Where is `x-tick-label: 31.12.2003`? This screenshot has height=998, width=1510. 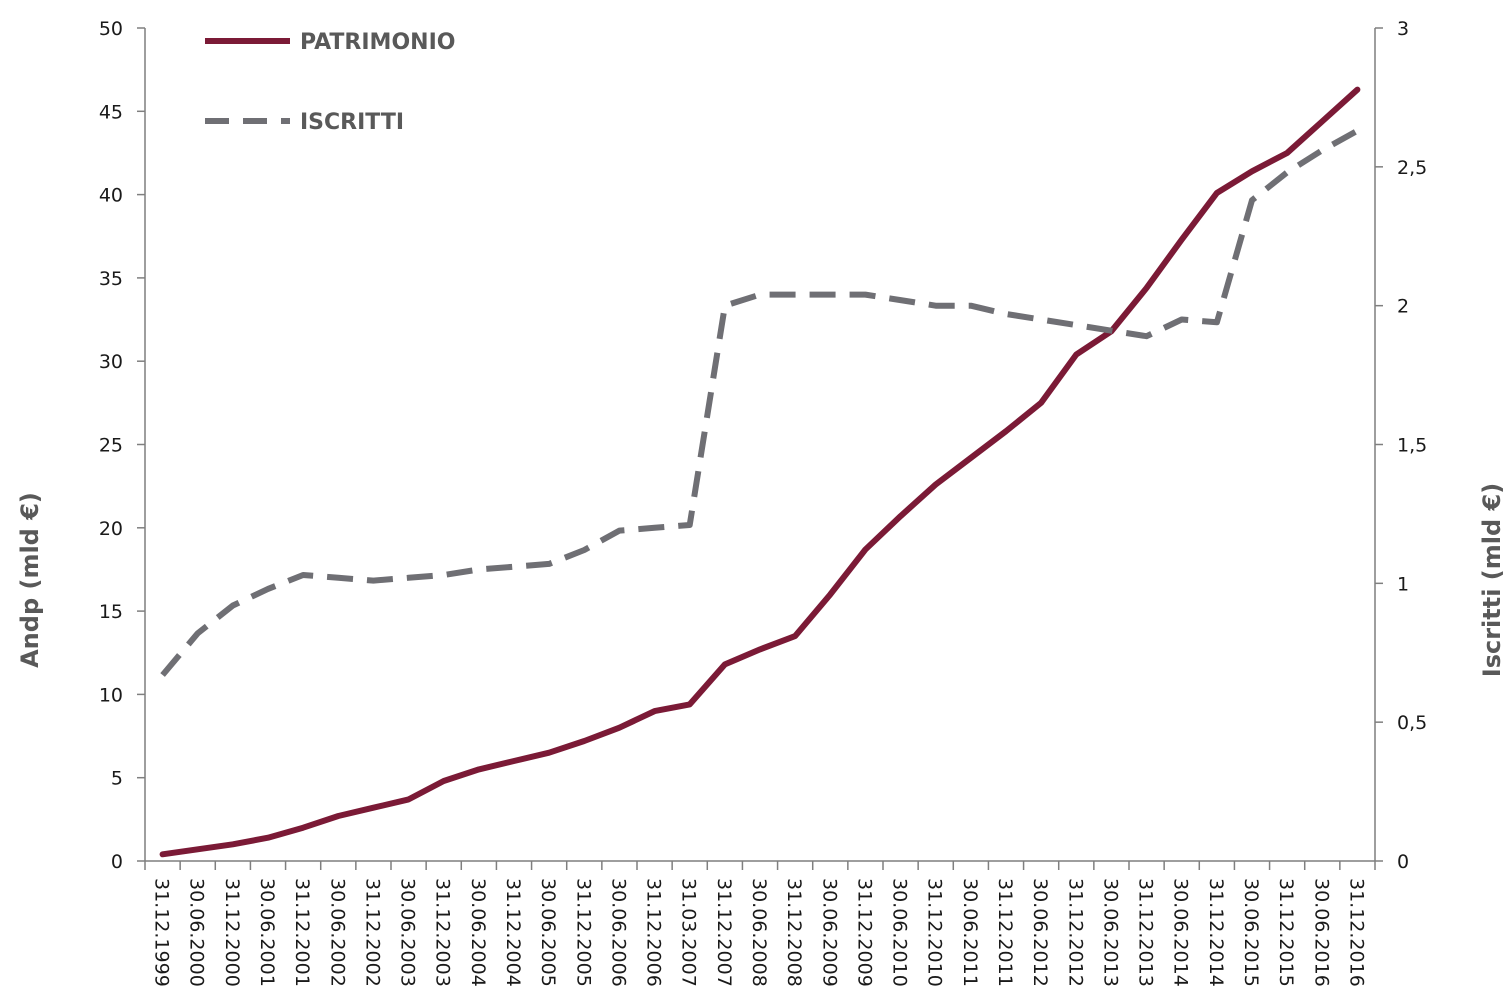 x-tick-label: 31.12.2003 is located at coordinates (443, 932).